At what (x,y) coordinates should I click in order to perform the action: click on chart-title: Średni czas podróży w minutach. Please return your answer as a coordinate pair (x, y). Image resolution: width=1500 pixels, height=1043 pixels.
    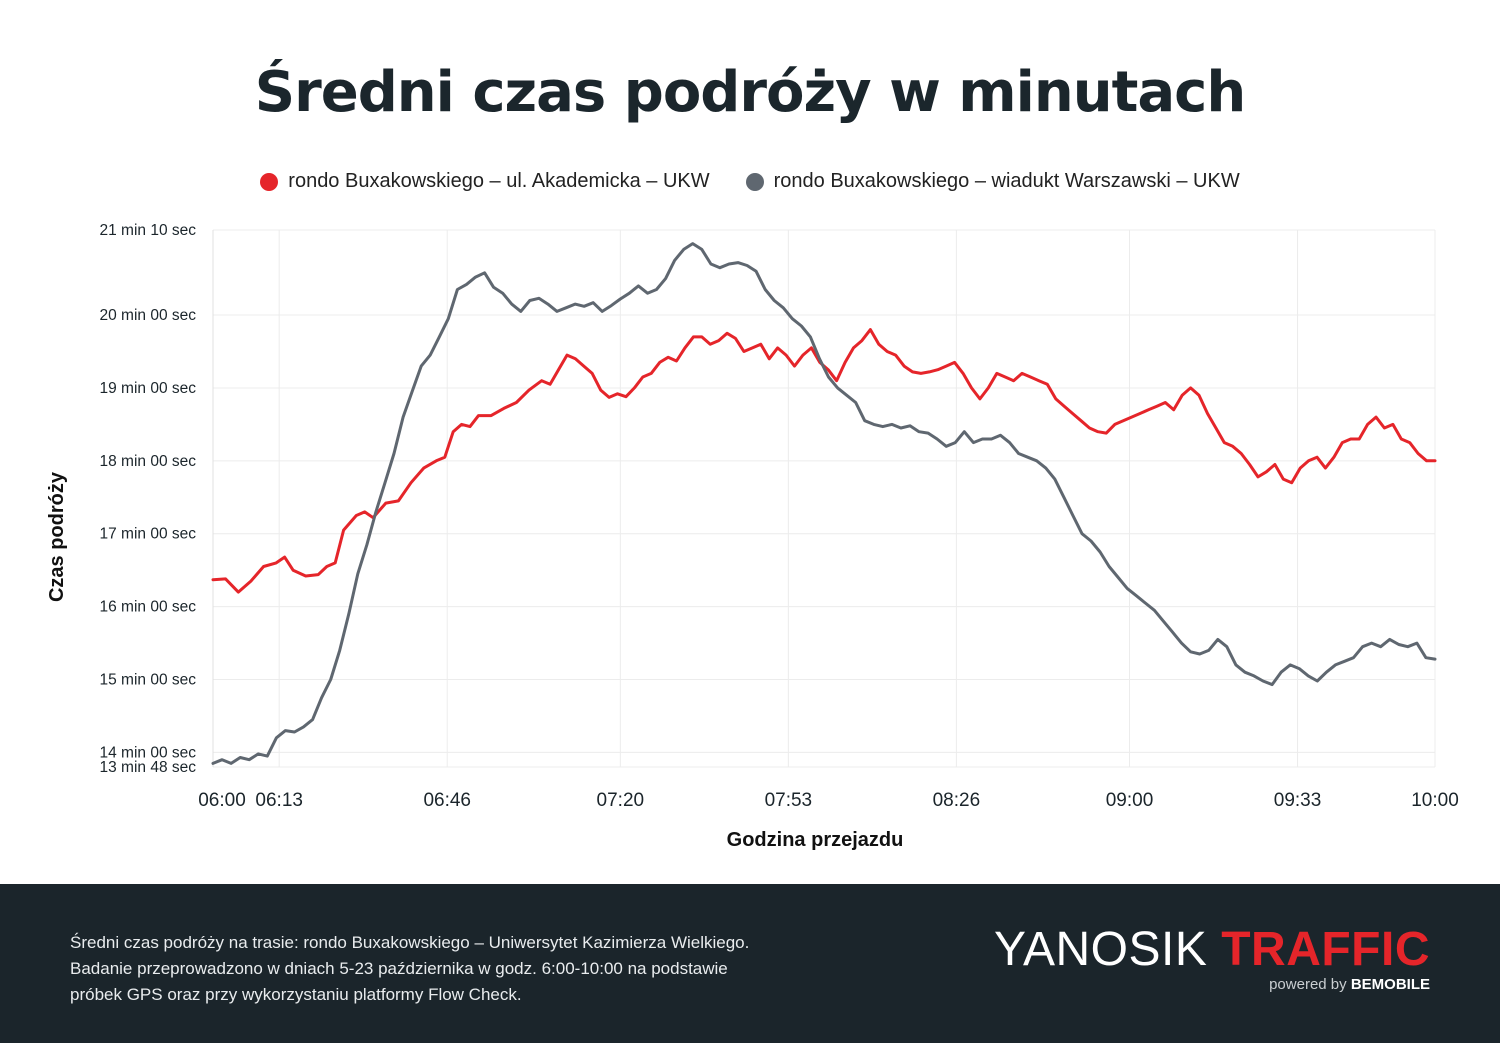
    Looking at the image, I should click on (750, 92).